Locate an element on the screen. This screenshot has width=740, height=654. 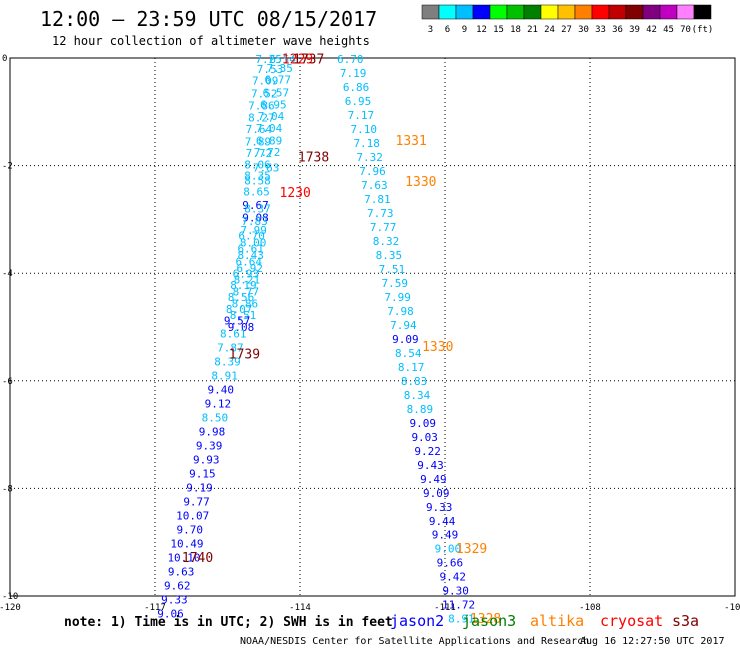
swh-value: 8.07 is located at coordinates (239, 309).